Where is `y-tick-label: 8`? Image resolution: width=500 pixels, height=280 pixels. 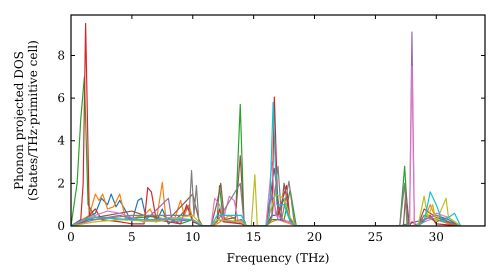 y-tick-label: 8 is located at coordinates (61, 55).